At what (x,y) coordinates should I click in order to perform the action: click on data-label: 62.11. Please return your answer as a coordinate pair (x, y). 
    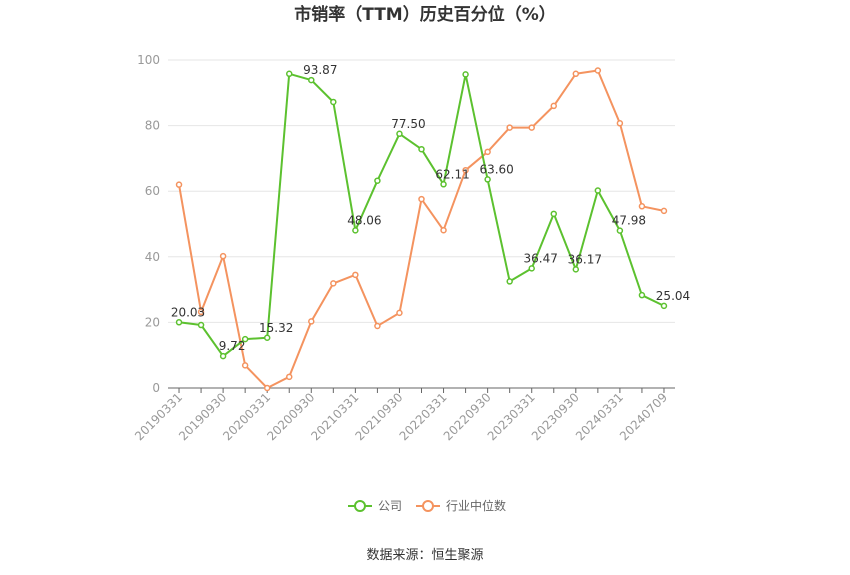
    Looking at the image, I should click on (452, 174).